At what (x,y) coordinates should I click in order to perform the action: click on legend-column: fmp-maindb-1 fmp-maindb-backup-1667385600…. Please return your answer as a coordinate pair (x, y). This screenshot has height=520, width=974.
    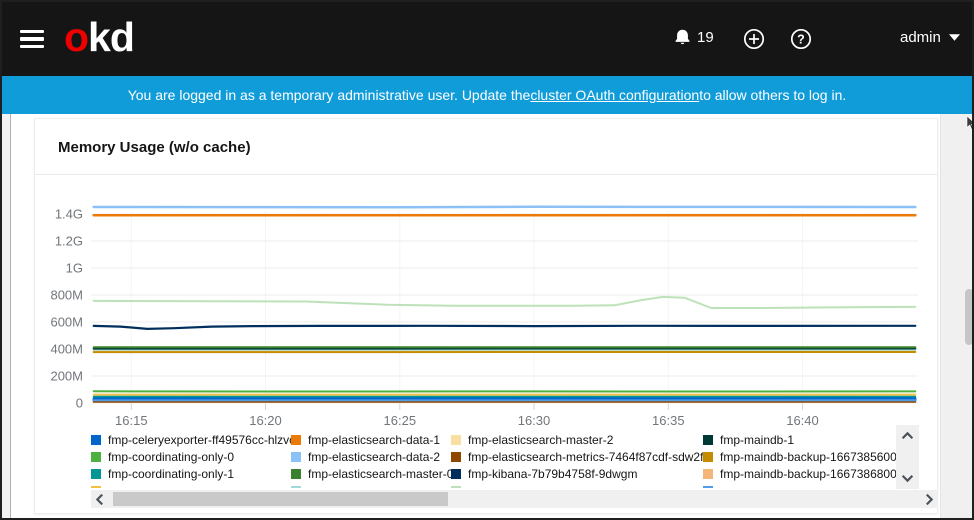
    Looking at the image, I should click on (808, 459).